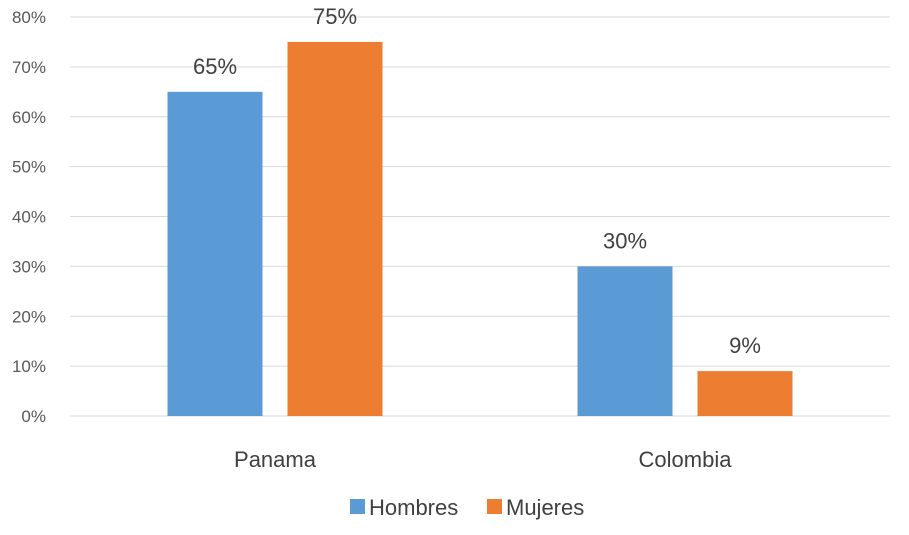 The width and height of the screenshot is (909, 535). What do you see at coordinates (686, 459) in the screenshot?
I see `category-label: Colombia` at bounding box center [686, 459].